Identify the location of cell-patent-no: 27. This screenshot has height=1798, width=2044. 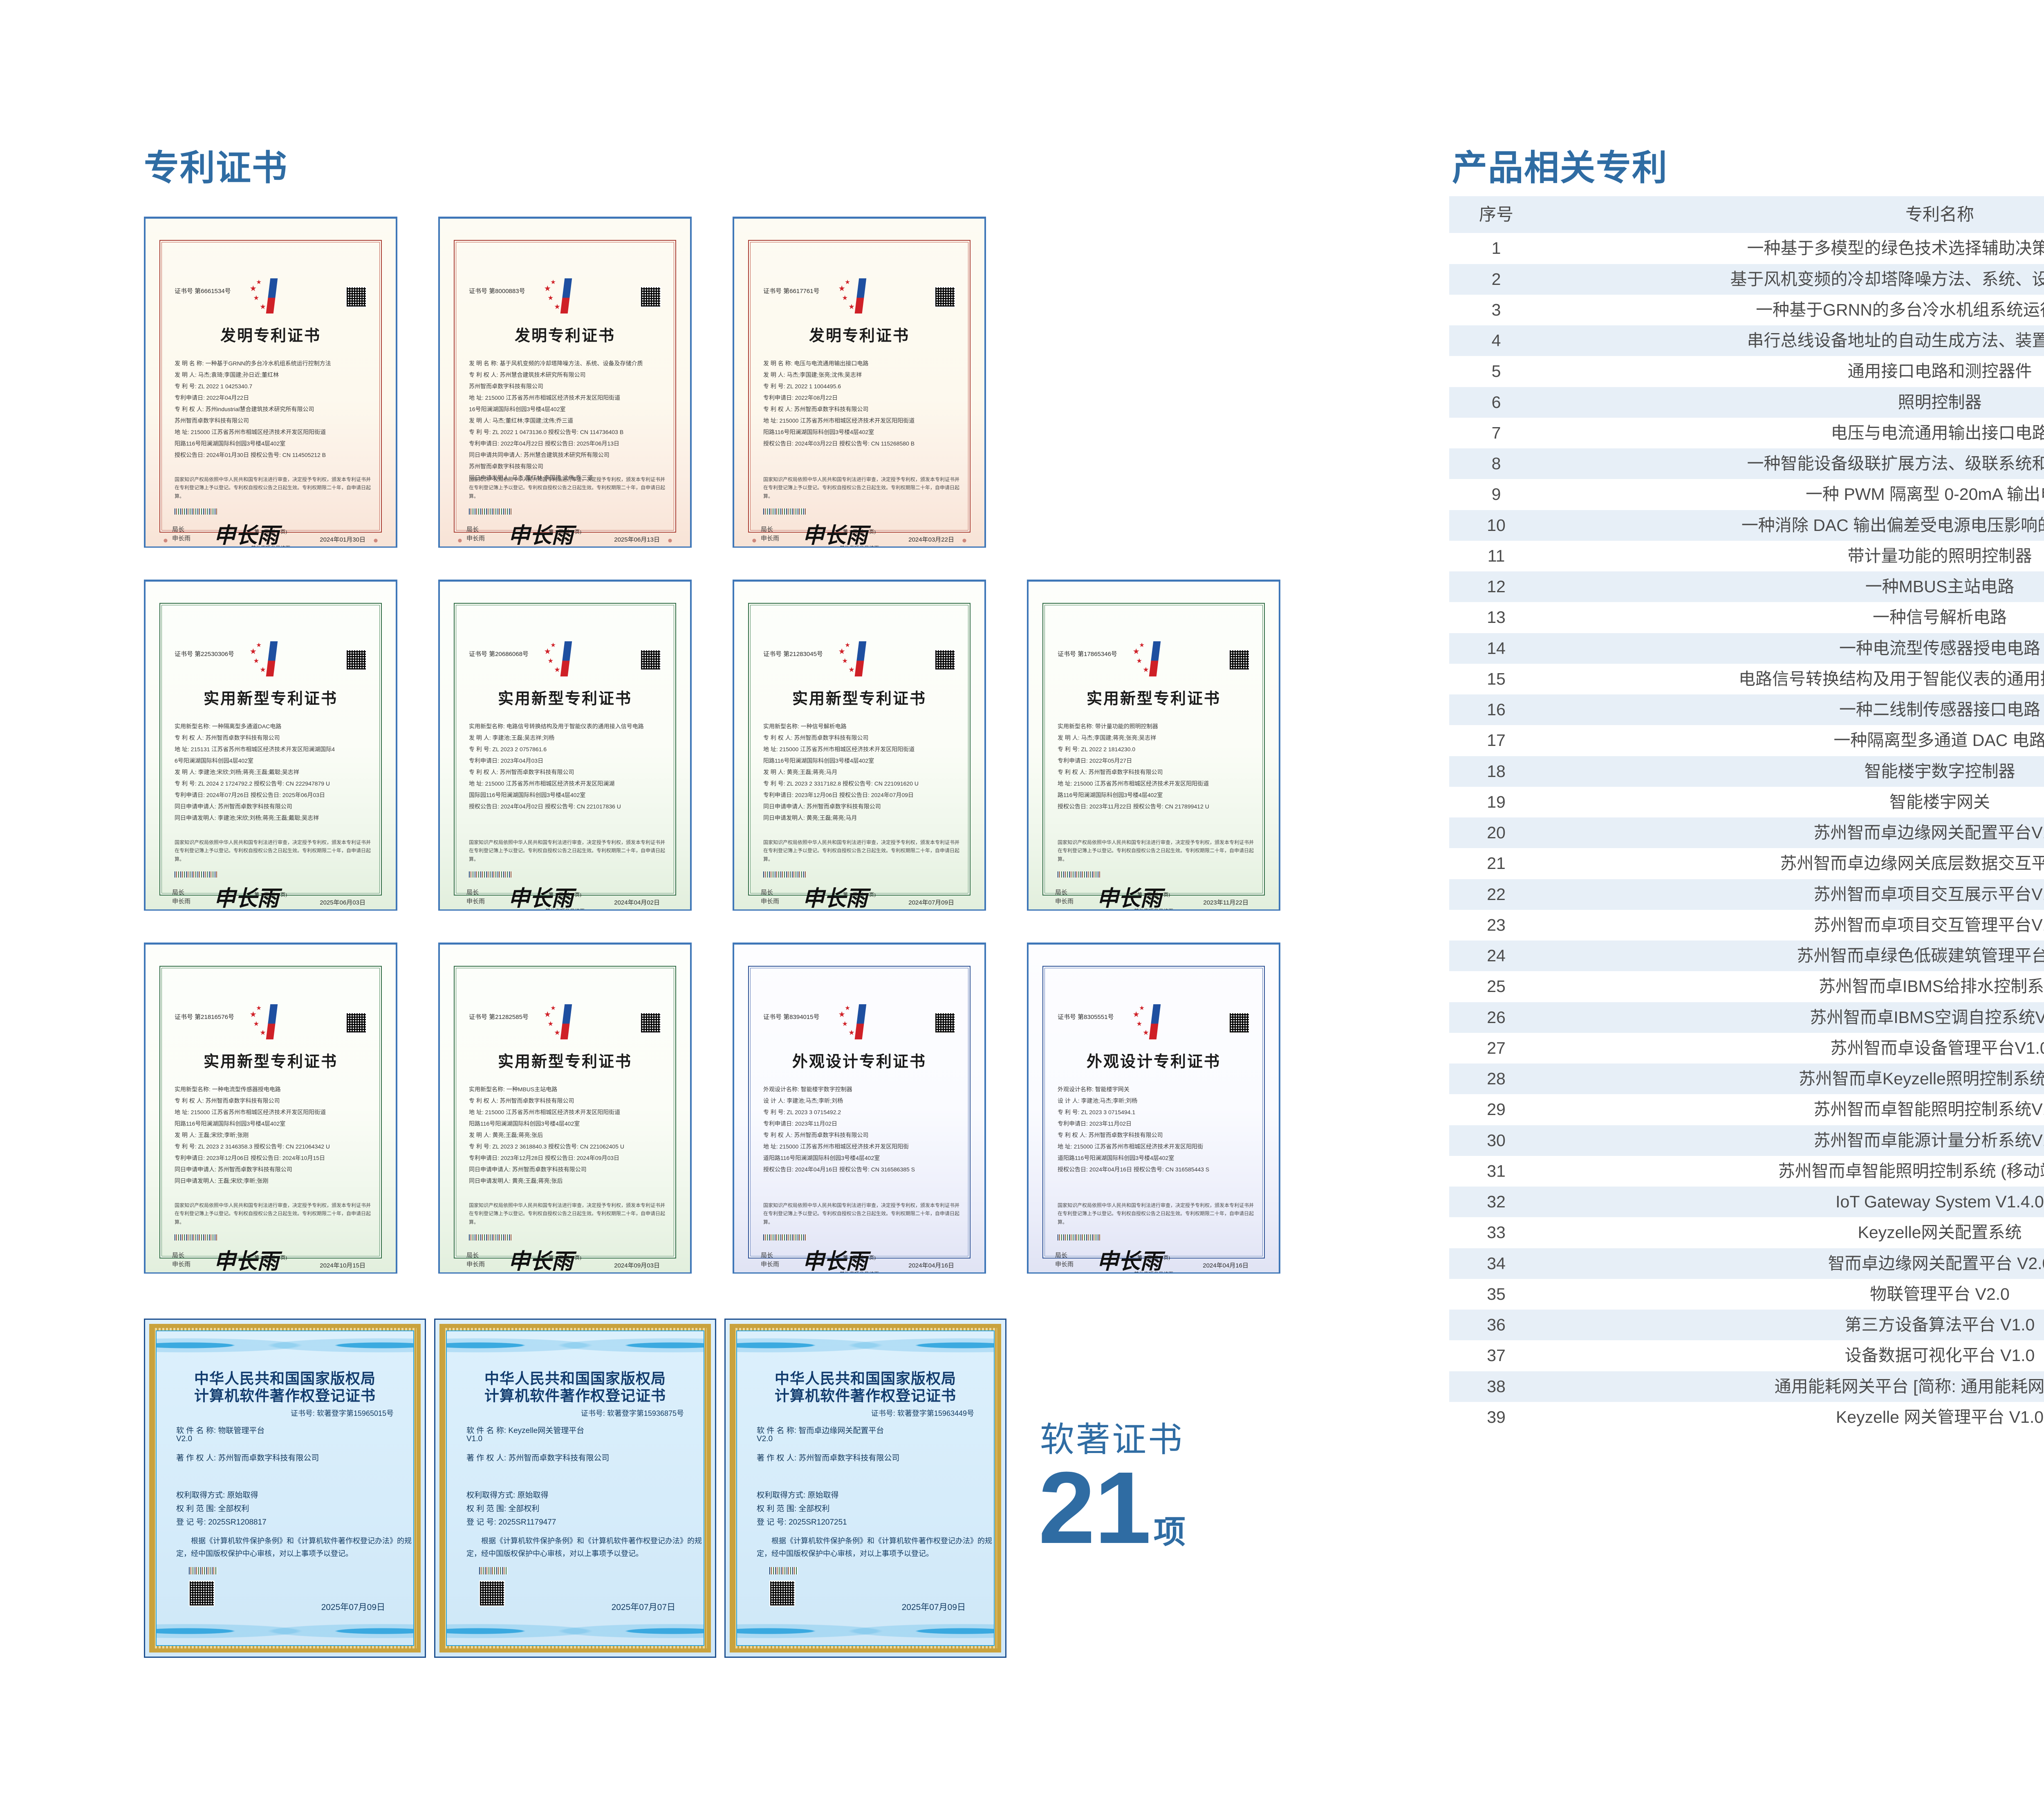
(1497, 1047).